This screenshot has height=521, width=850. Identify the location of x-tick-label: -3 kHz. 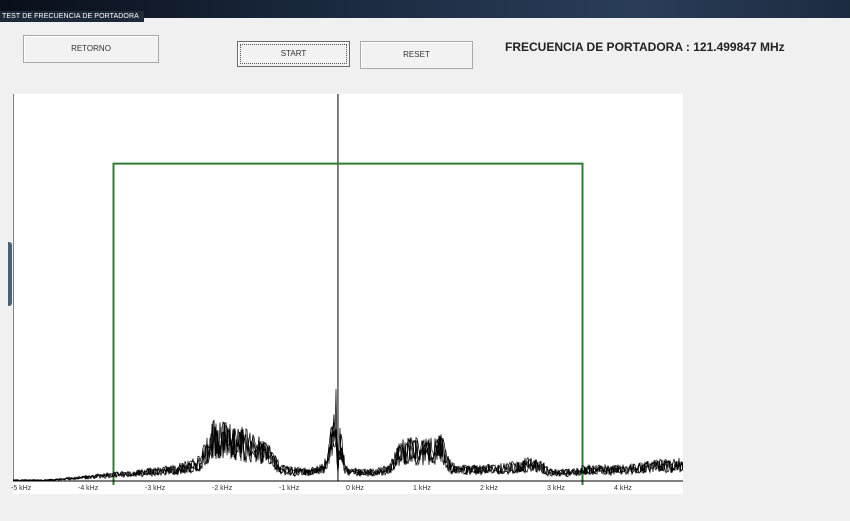
(155, 488).